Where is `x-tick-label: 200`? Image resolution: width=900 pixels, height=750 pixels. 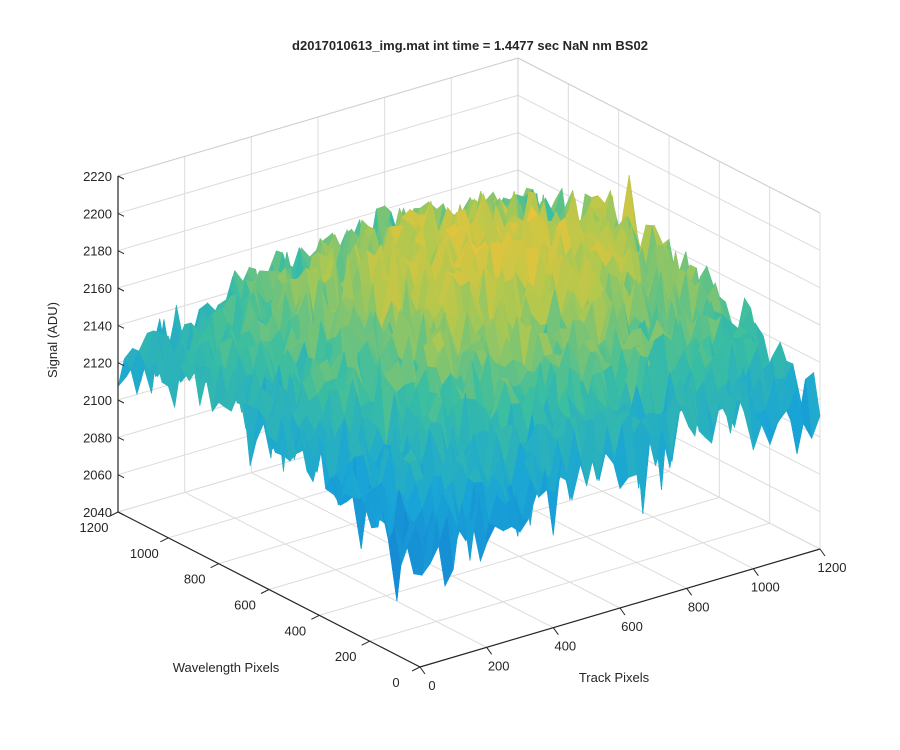
x-tick-label: 200 is located at coordinates (499, 665).